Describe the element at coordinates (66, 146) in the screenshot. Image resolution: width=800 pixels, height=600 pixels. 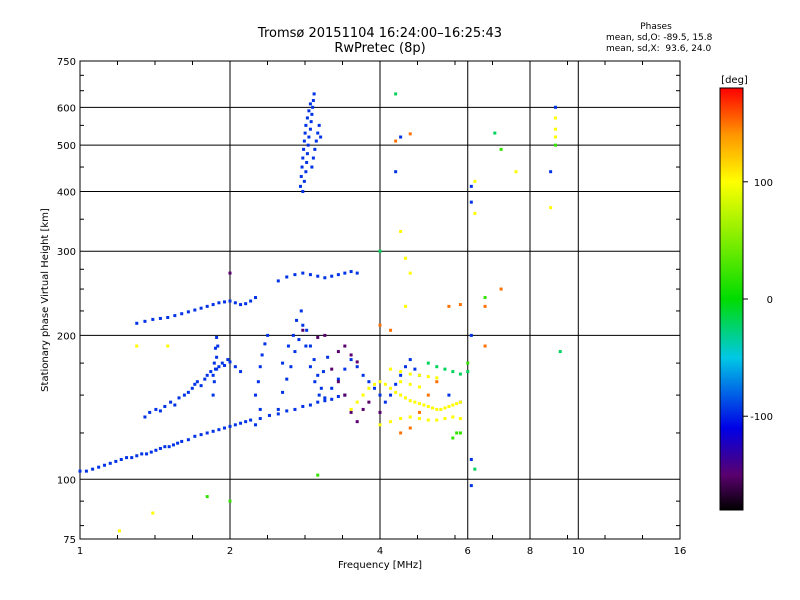
I see `y-tick-label: 500` at that location.